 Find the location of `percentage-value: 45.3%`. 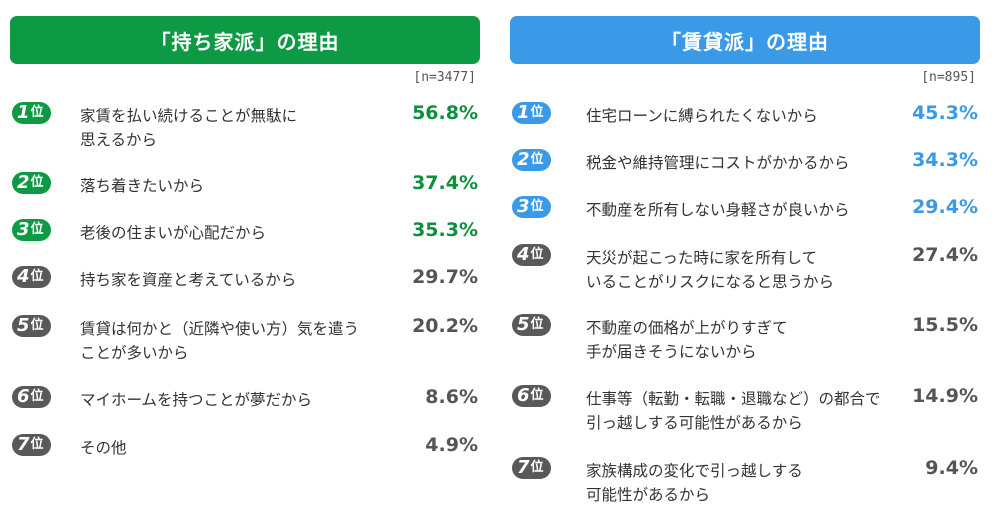

percentage-value: 45.3% is located at coordinates (945, 113).